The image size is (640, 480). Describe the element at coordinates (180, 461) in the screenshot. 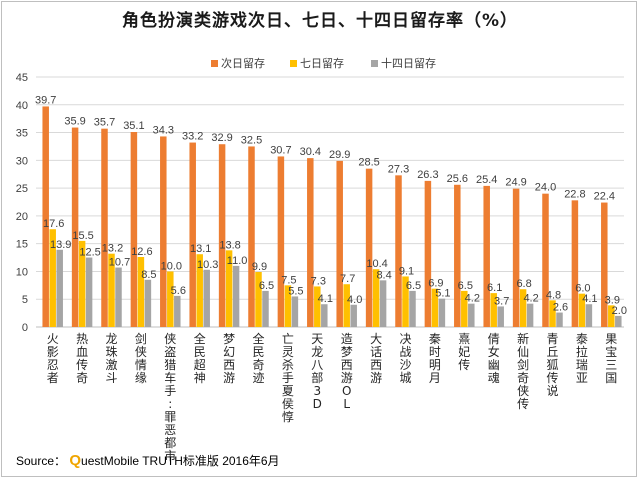

I see `source-text: uestMobile TRUTH标准版 2016年6月` at that location.